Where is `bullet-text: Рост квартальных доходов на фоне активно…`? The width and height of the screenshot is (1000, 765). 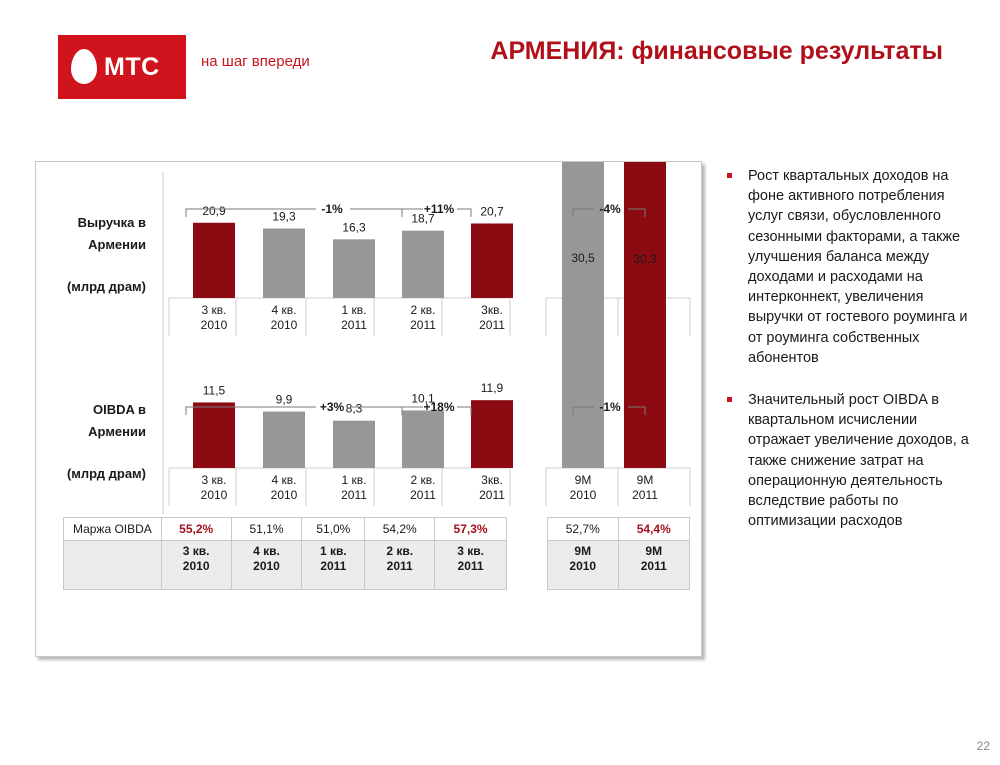
bullet-text: Рост квартальных доходов на фоне активно… is located at coordinates (858, 267).